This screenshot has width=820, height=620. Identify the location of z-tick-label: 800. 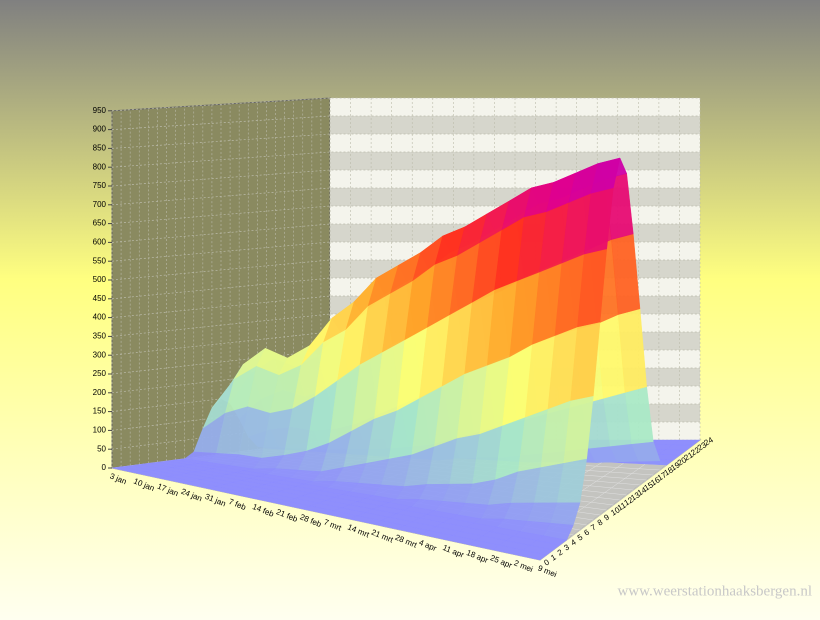
(100, 166).